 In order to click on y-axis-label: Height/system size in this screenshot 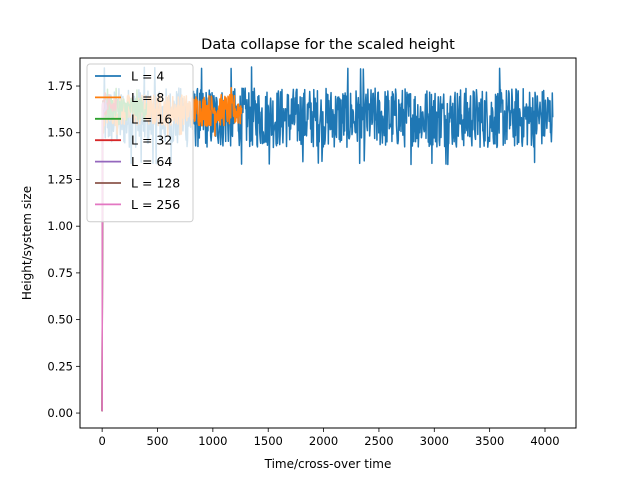, I will do `click(27, 243)`.